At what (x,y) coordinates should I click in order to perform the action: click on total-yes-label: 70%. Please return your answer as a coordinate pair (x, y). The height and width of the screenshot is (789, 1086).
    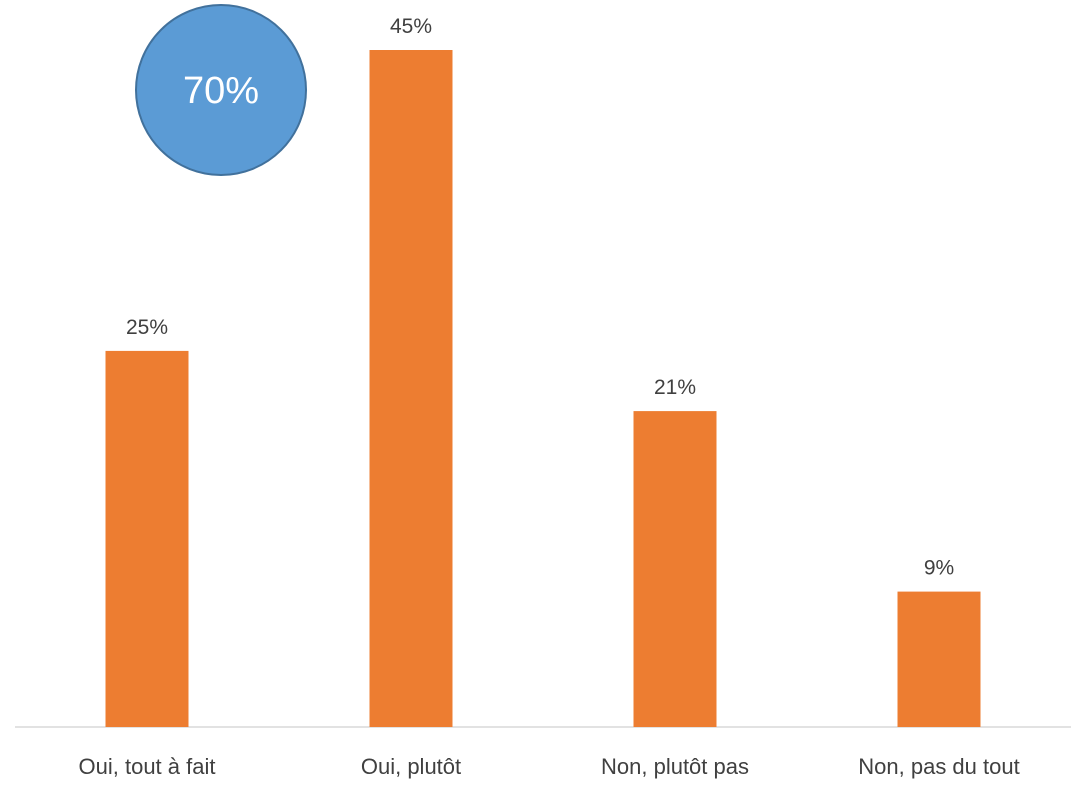
    Looking at the image, I should click on (221, 91).